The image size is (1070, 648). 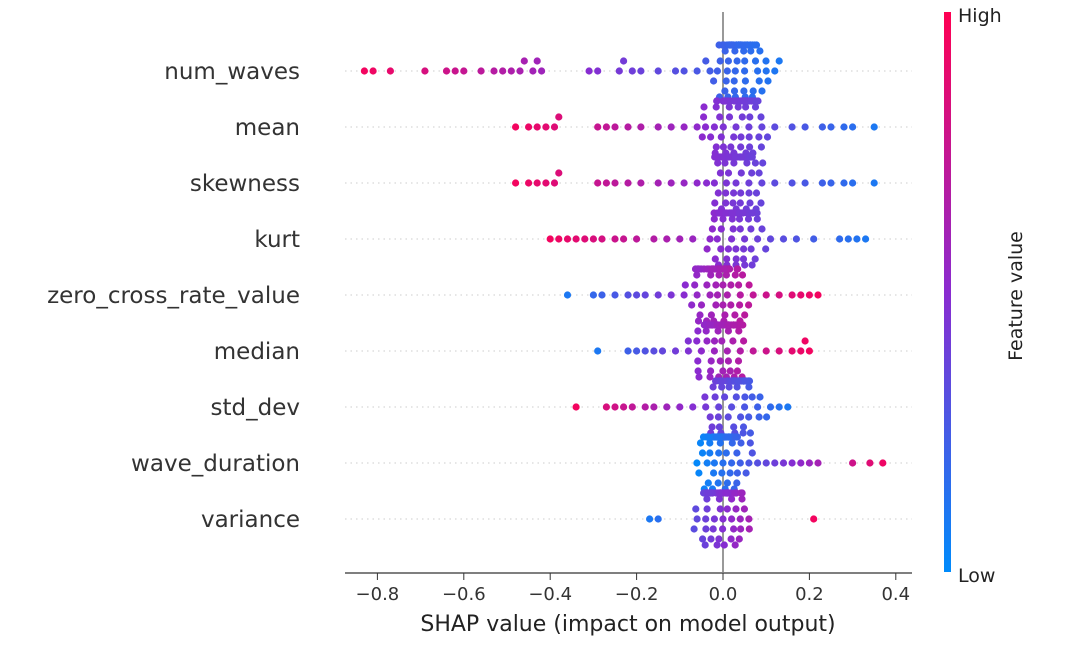 I want to click on x-axis-ticks: −0.8 −0.6 −0.4 −0.2 0.0 0.2 0.4, so click(x=633, y=589).